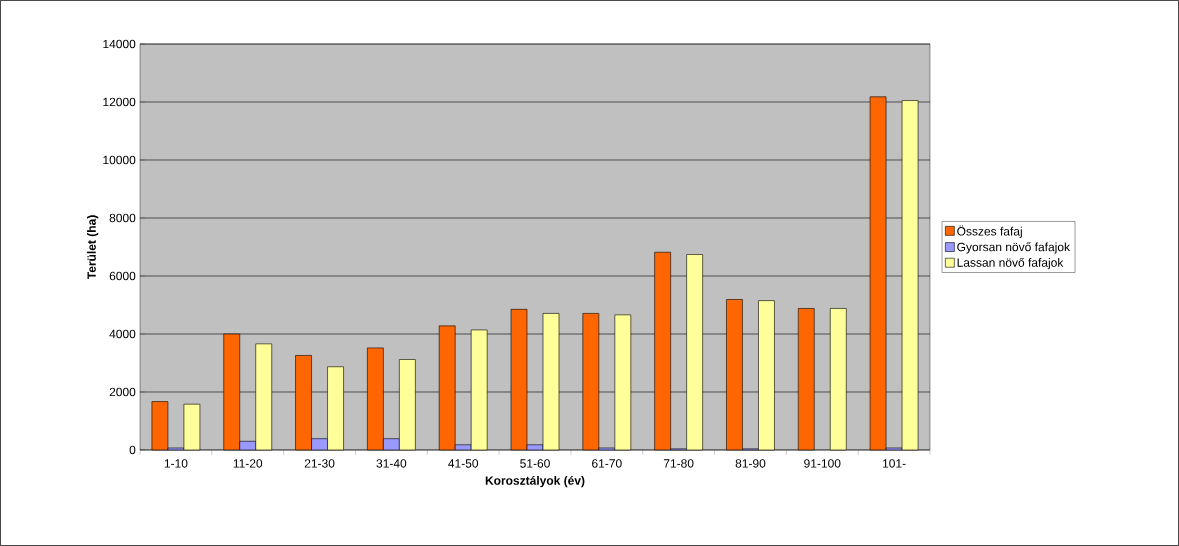  I want to click on x-tick-label: 31-40, so click(391, 463).